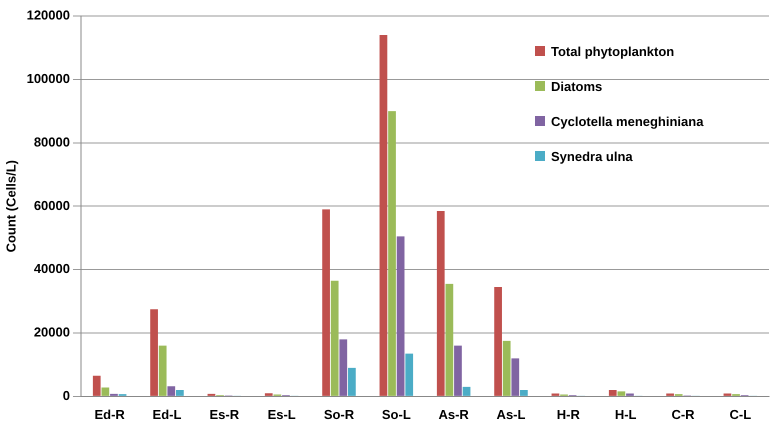 The image size is (779, 426). I want to click on x-tick-label: As-L, so click(511, 414).